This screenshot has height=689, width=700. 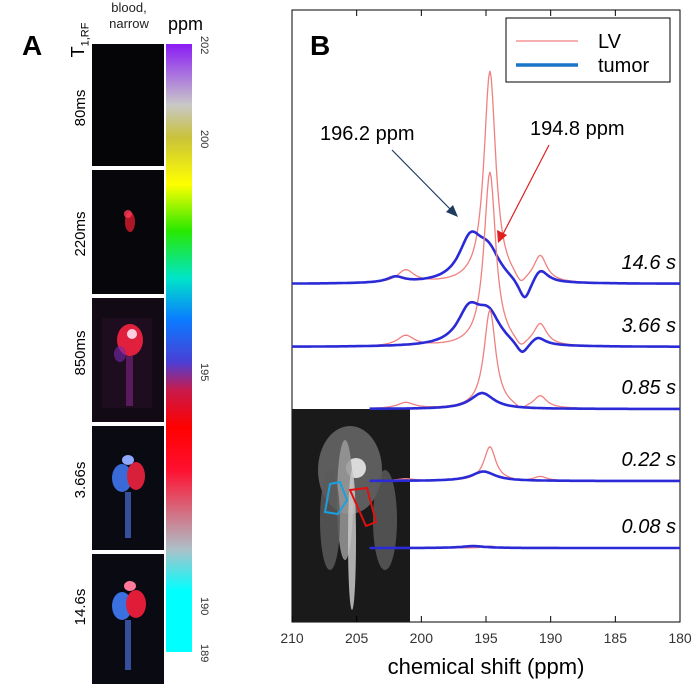 I want to click on annotation-196-2-ppm: 196.2 ppm, so click(x=367, y=134).